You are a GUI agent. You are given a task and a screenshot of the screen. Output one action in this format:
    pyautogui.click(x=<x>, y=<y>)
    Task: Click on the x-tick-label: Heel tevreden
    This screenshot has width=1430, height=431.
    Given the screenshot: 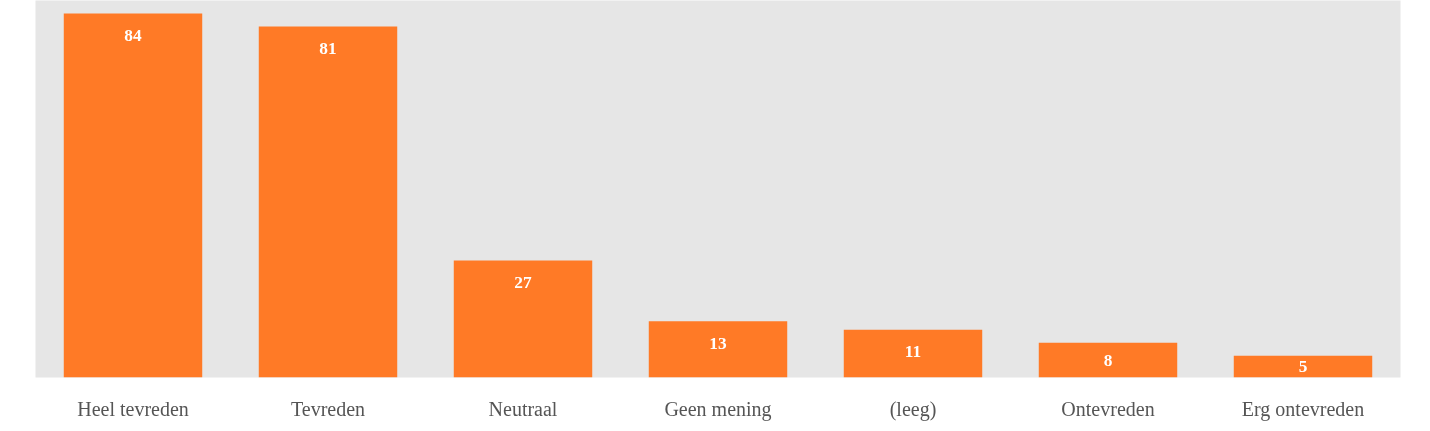 What is the action you would take?
    pyautogui.click(x=133, y=408)
    